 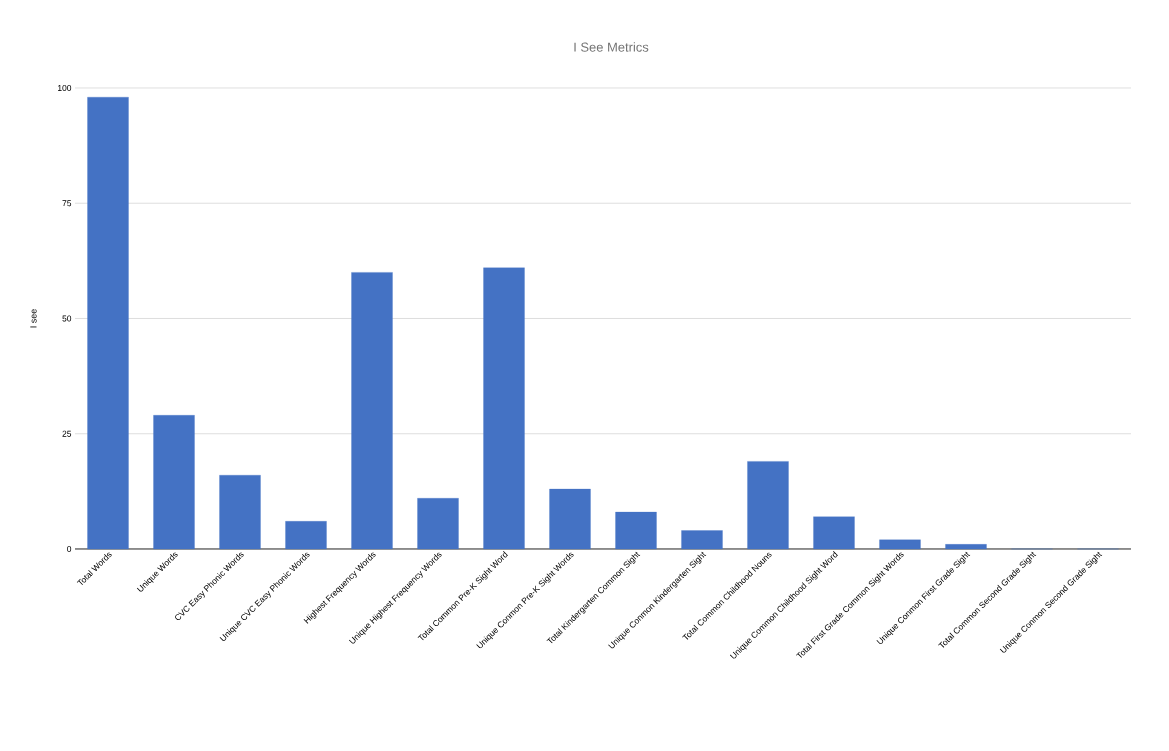 What do you see at coordinates (65, 87) in the screenshot?
I see `y-tick-label: 100` at bounding box center [65, 87].